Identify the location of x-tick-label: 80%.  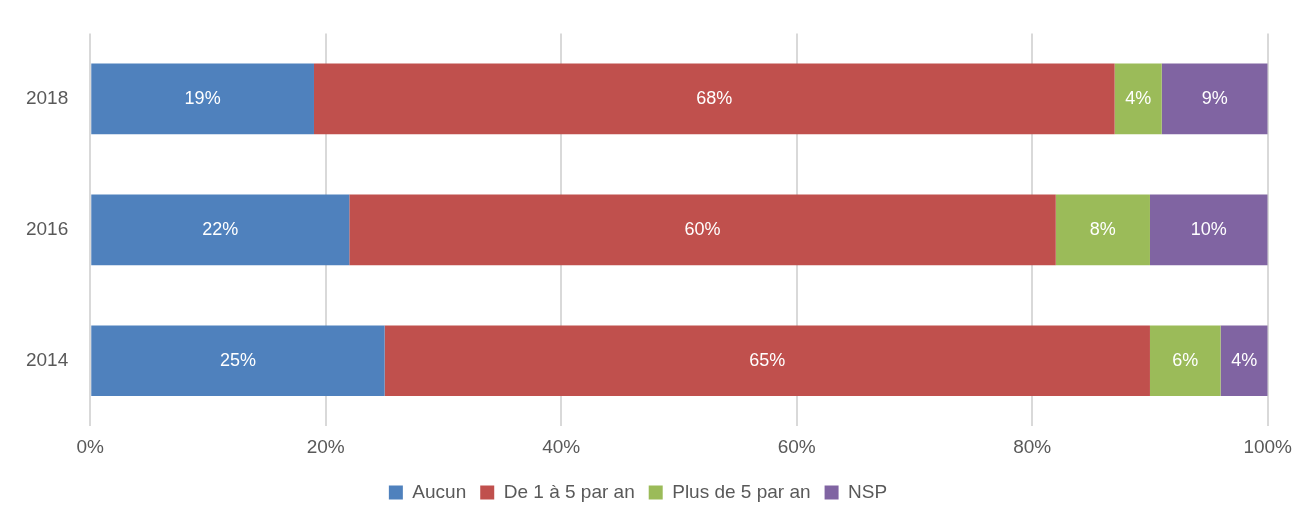
(1032, 446).